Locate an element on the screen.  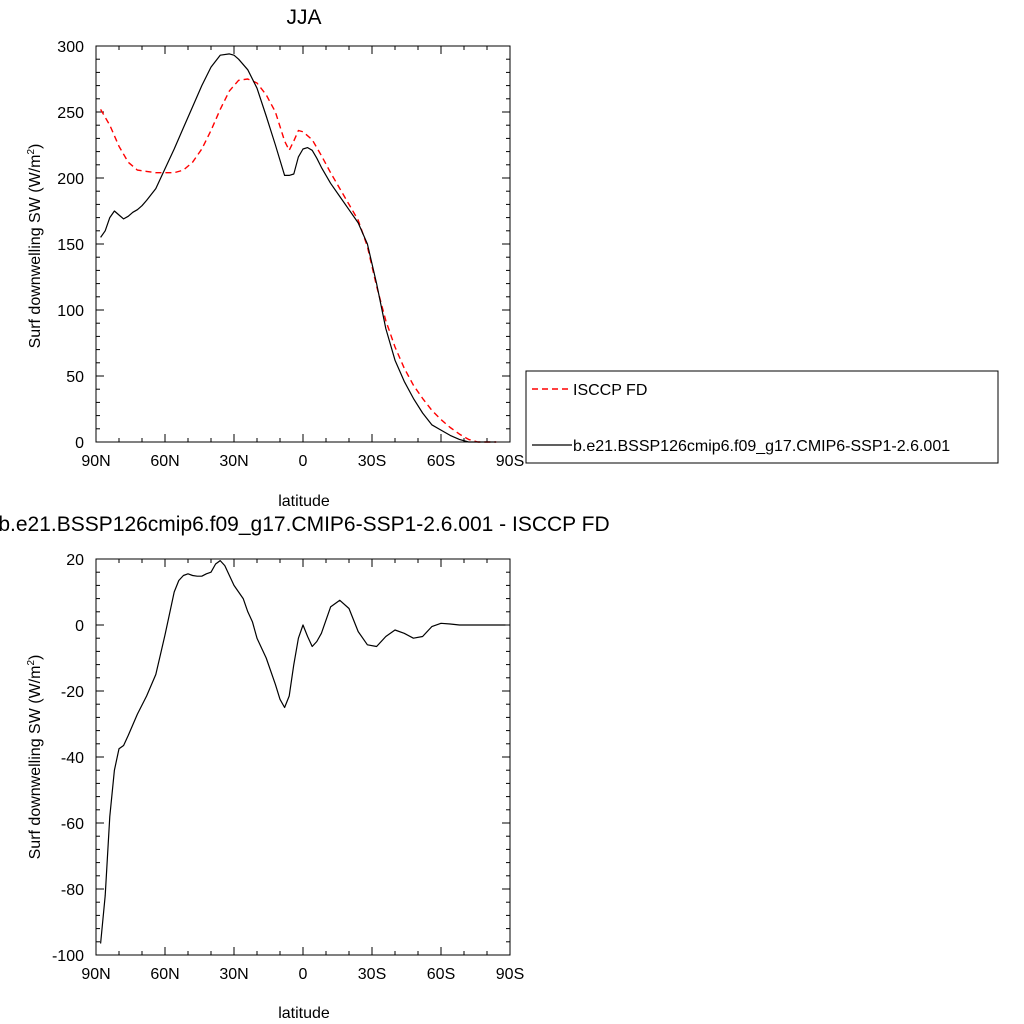
series-line-model is located at coordinates (298, 248).